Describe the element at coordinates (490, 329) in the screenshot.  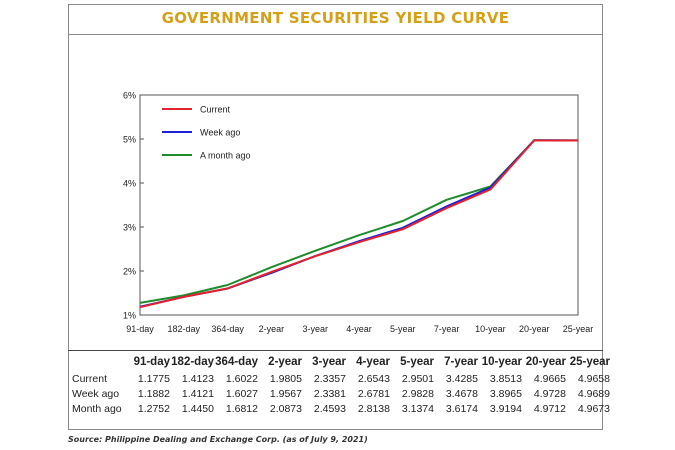
I see `x-tick-label: 10-year` at that location.